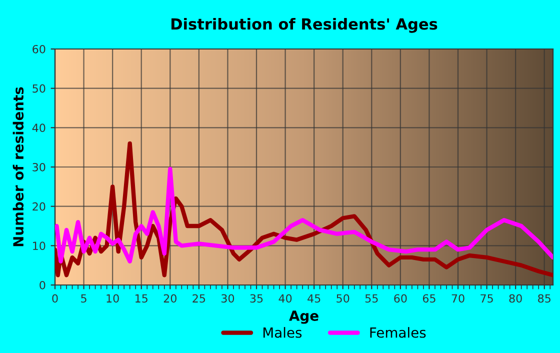 The height and width of the screenshot is (353, 560). What do you see at coordinates (304, 25) in the screenshot?
I see `chart-title: Distribution of Residents' Ages` at bounding box center [304, 25].